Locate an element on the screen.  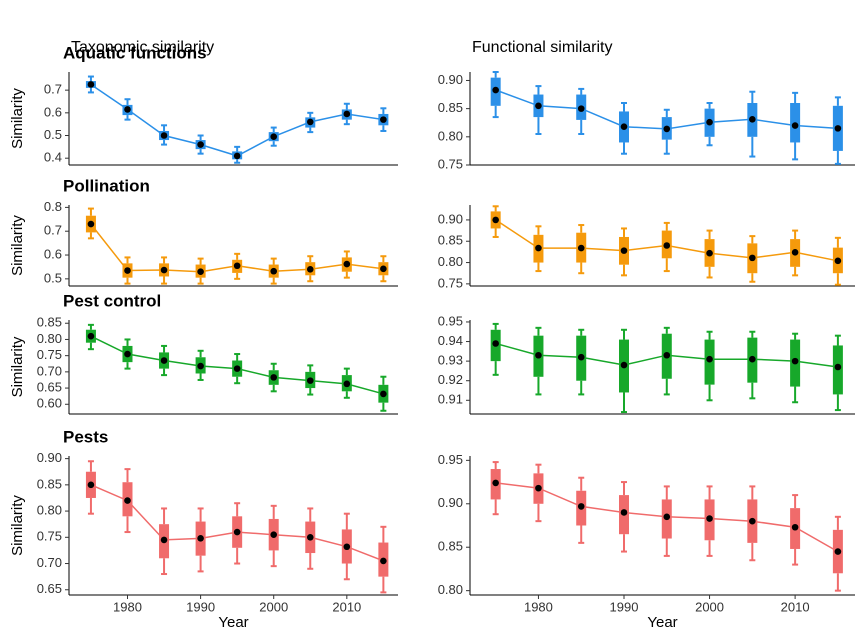
row-title: Aquatic functions is located at coordinates (135, 52).